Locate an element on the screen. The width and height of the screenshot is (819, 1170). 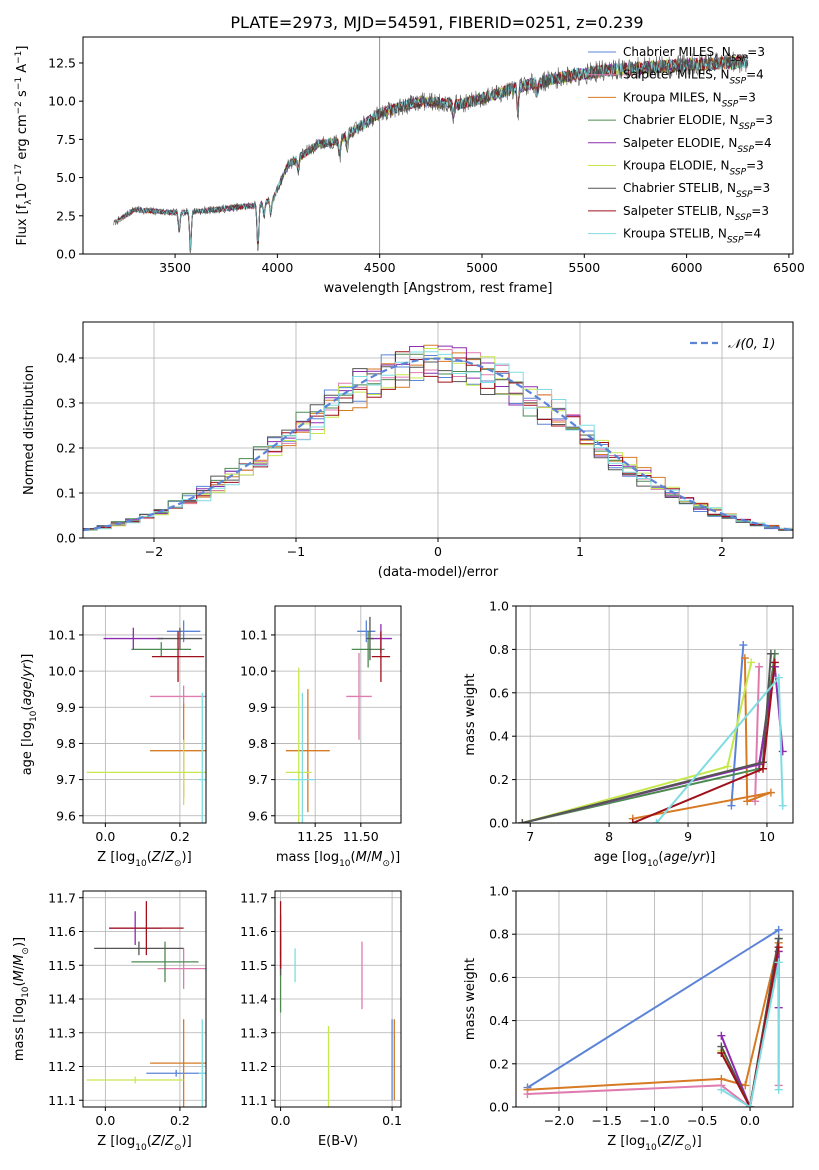
x-tick-label: −0.5 is located at coordinates (702, 1120).